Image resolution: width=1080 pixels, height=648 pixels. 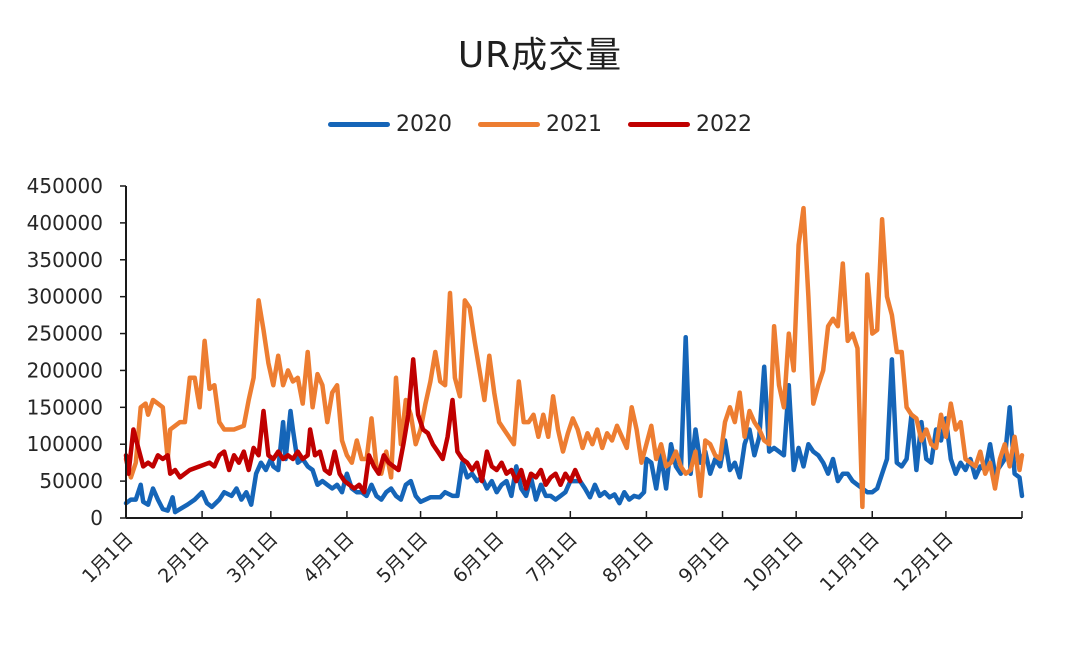 I want to click on legend-item-2022: 2022, so click(x=690, y=124).